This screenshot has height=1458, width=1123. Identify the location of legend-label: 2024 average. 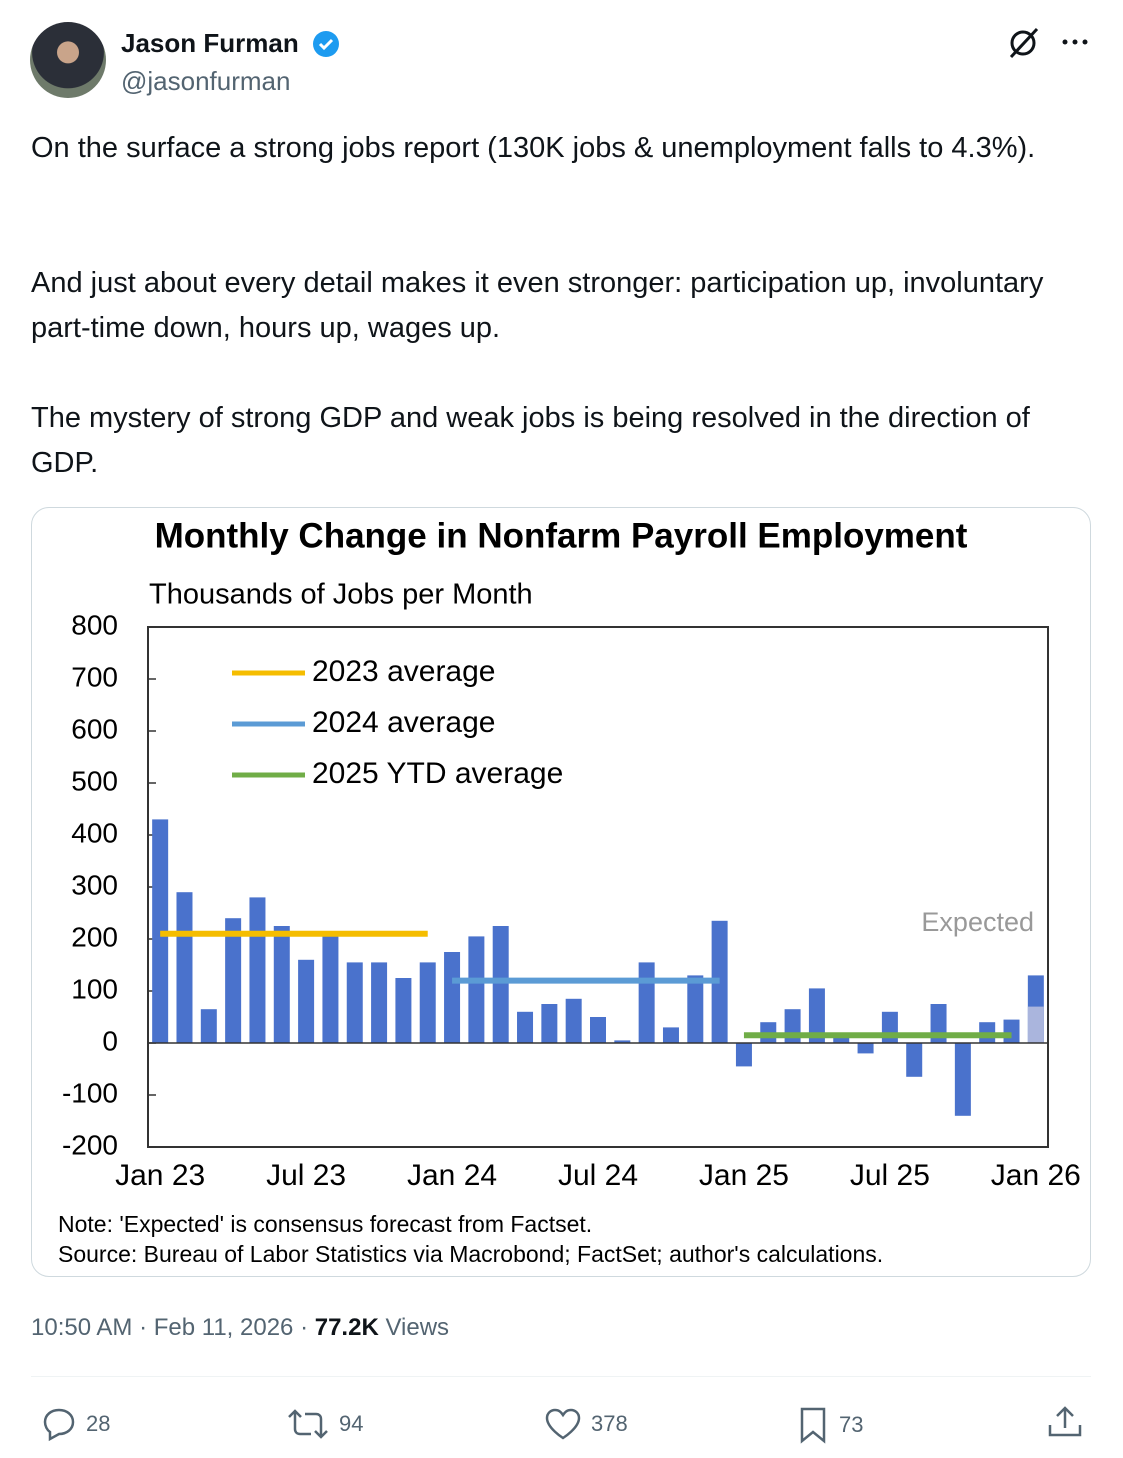
(404, 722).